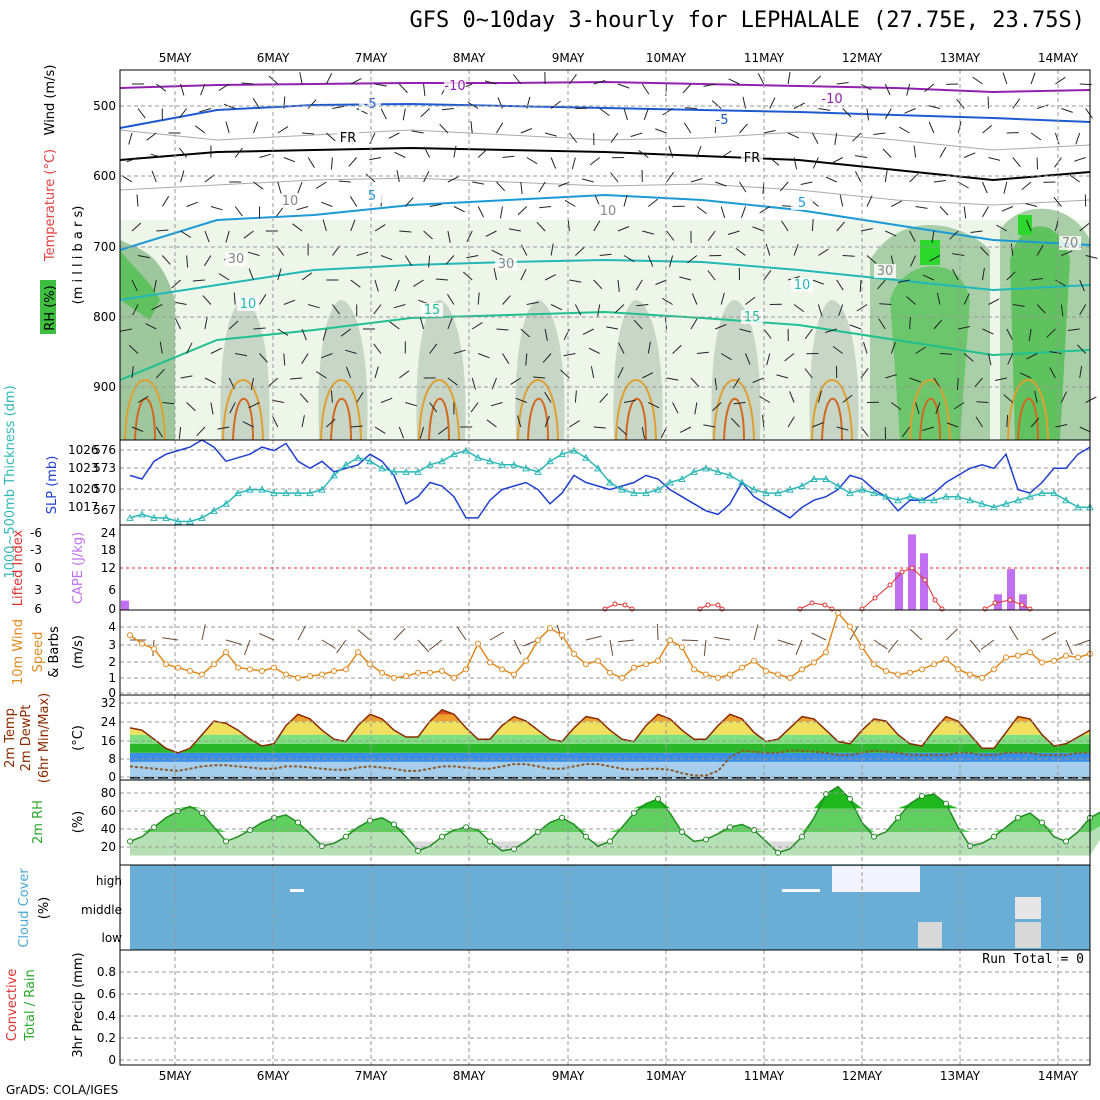  Describe the element at coordinates (30, 1005) in the screenshot. I see `precip-label-total-line: Total / Rain` at that location.